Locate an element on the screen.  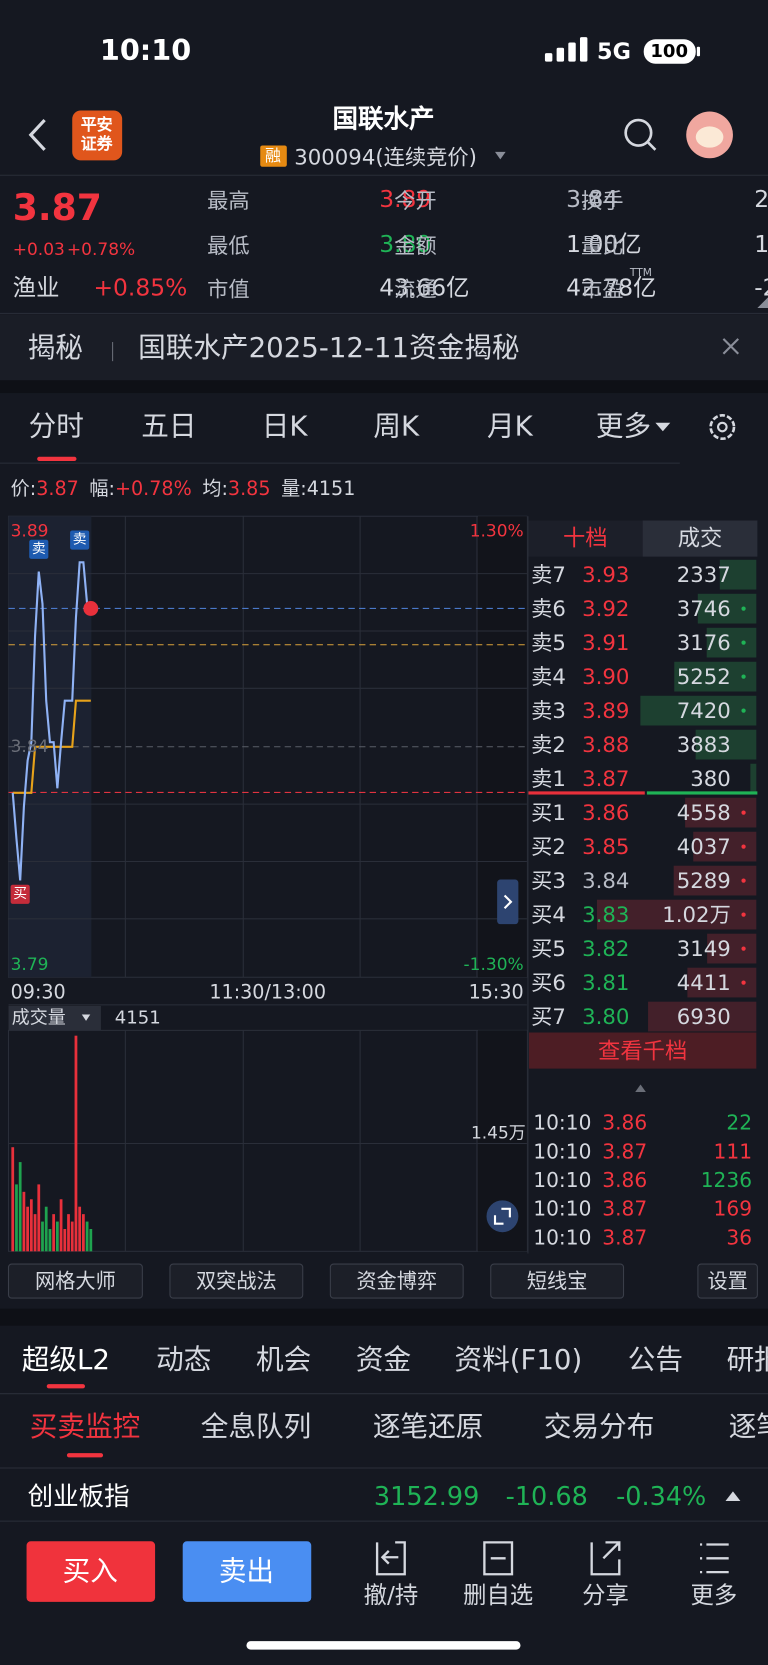
action-label: 更多 is located at coordinates (714, 1596).